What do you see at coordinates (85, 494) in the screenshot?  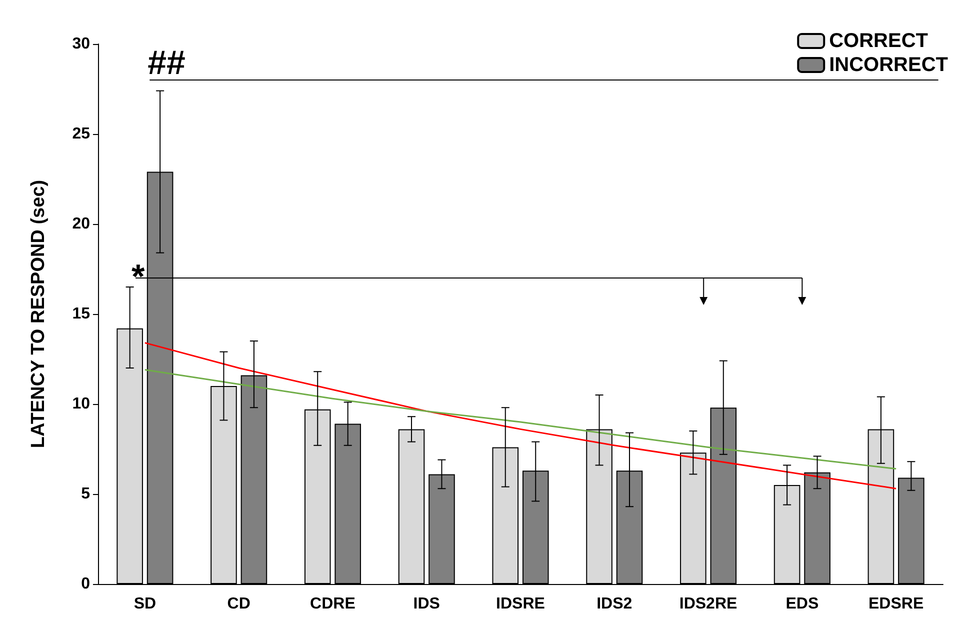 I see `y-tick-label: 5` at bounding box center [85, 494].